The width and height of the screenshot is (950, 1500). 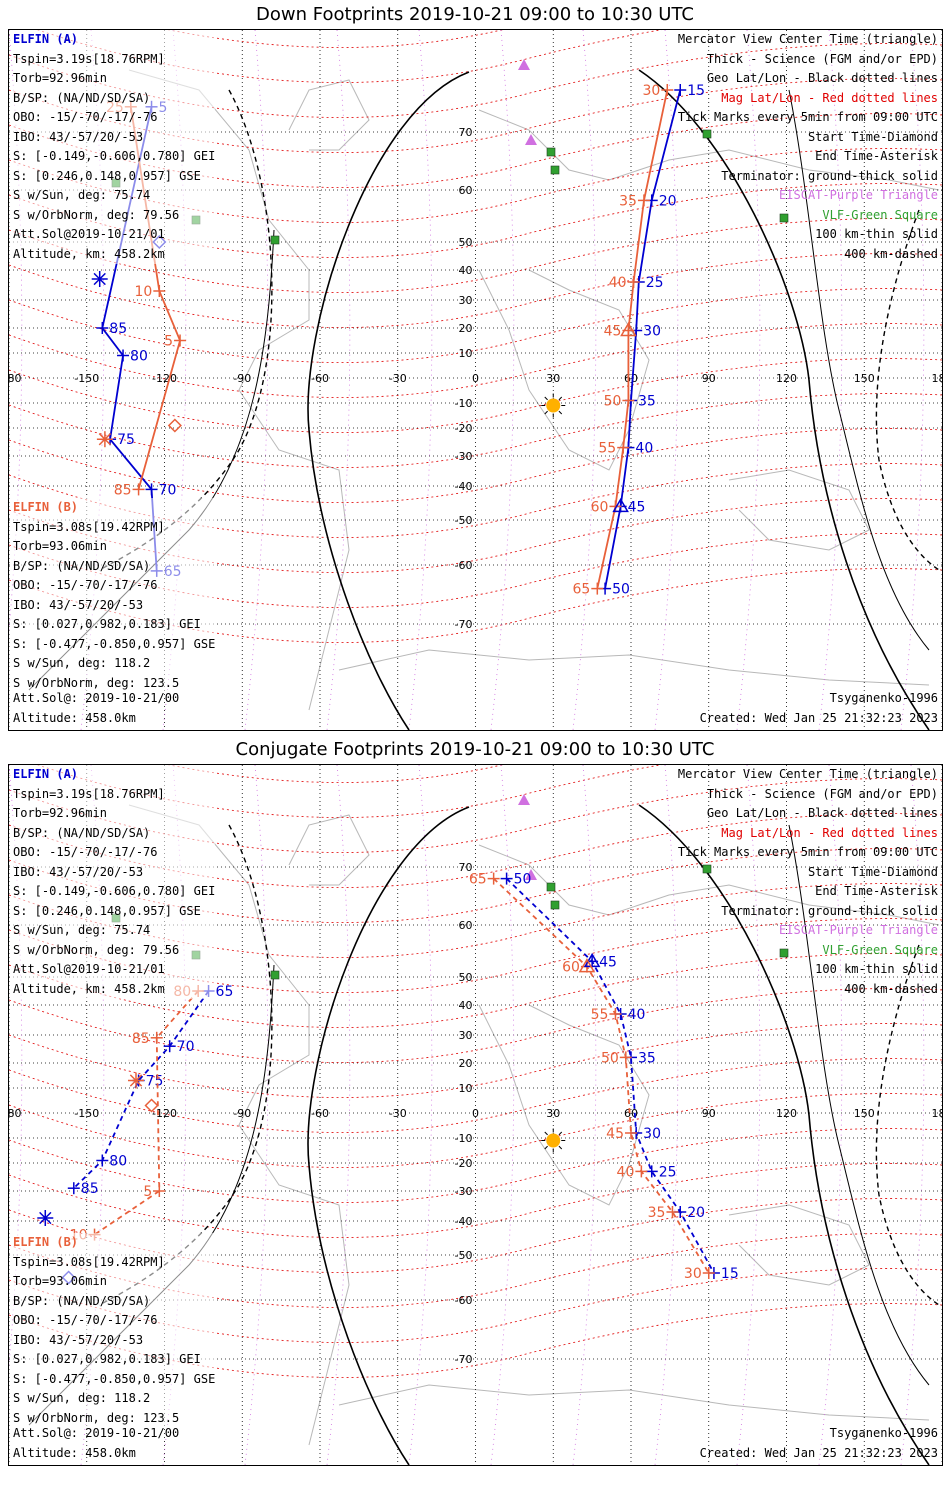 I want to click on elfin-a-orbnorm: S w/OrbNorm, deg: 79.56, so click(x=96, y=214).